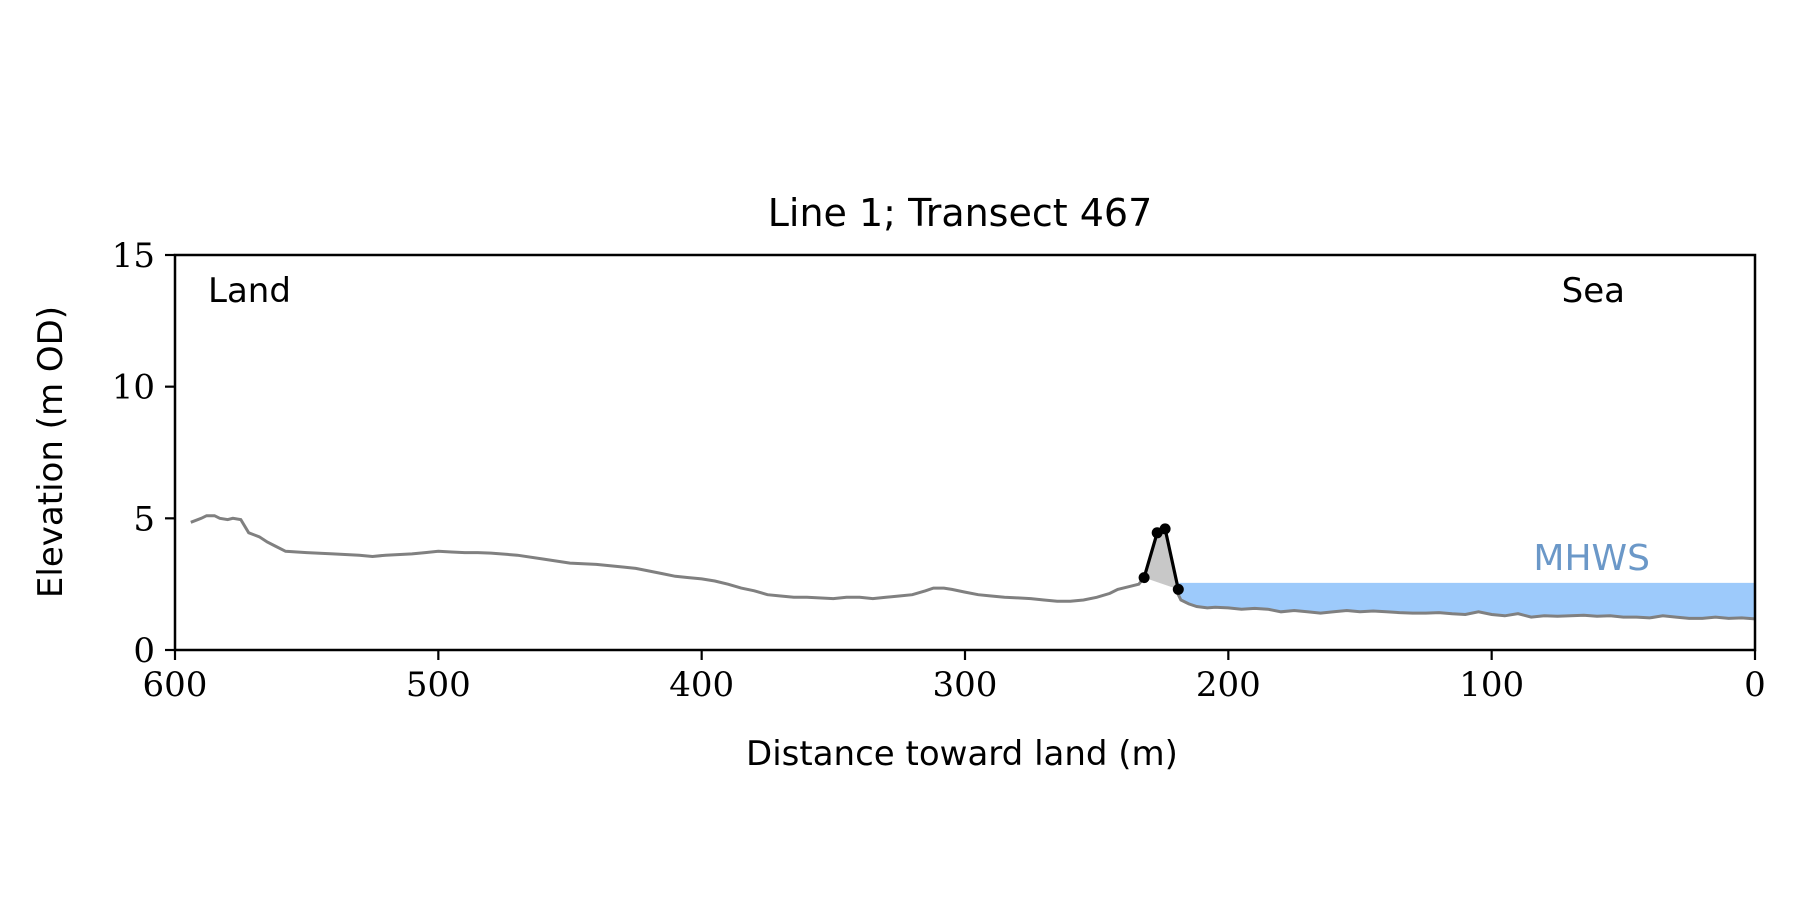  Describe the element at coordinates (51, 452) in the screenshot. I see `y-axis-label: Elevation (m OD)` at that location.